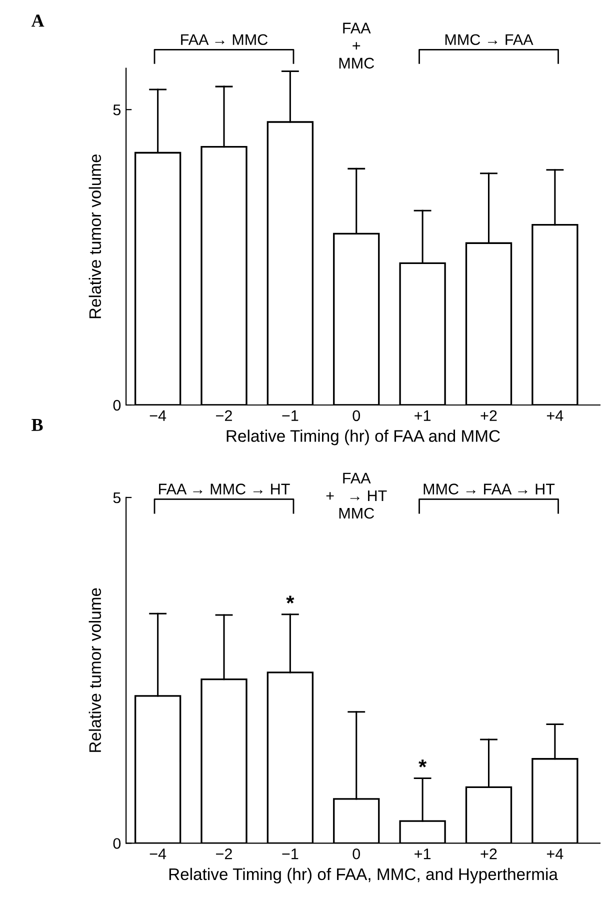  What do you see at coordinates (37, 425) in the screenshot?
I see `chart-title: B` at bounding box center [37, 425].